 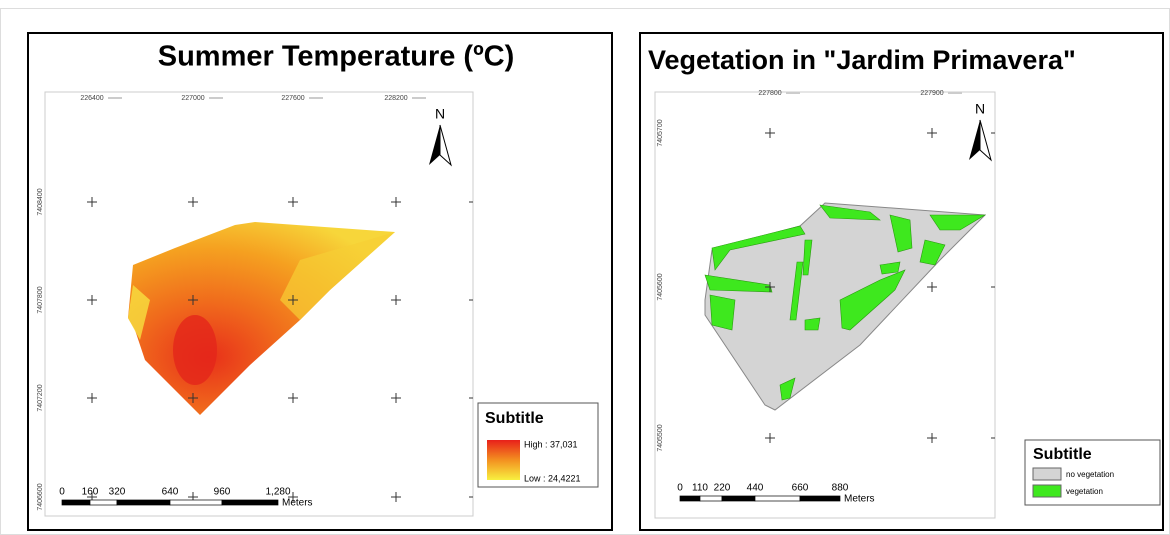 What do you see at coordinates (700, 488) in the screenshot?
I see `scale-label: 110` at bounding box center [700, 488].